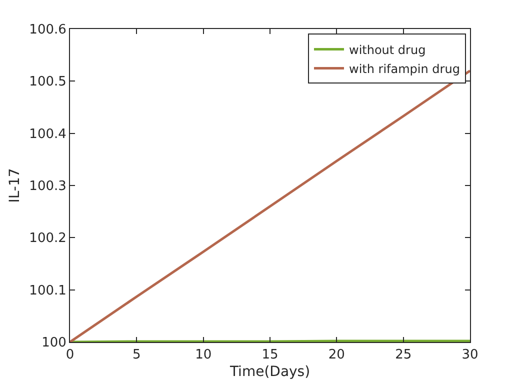  I want to click on legend-label: without drug, so click(387, 49).